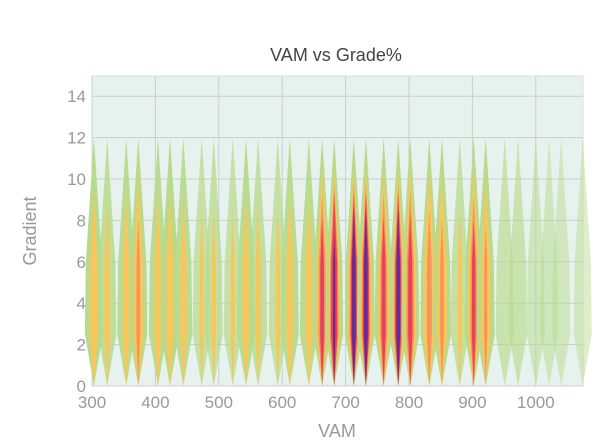 Image resolution: width=603 pixels, height=441 pixels. Describe the element at coordinates (81, 262) in the screenshot. I see `y-tick-label: 6` at that location.